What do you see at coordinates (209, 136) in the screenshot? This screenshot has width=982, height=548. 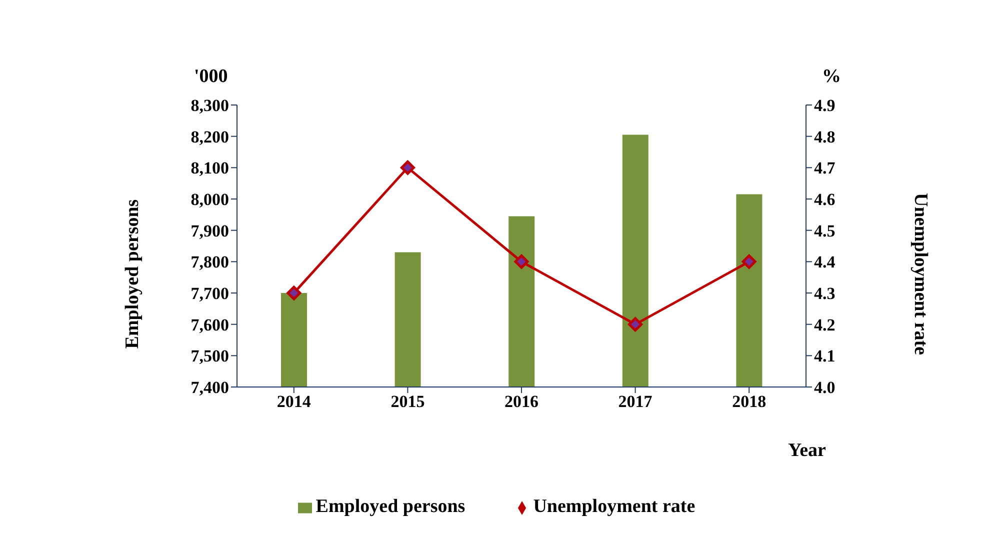 I see `y-tick-label: 8,200` at bounding box center [209, 136].